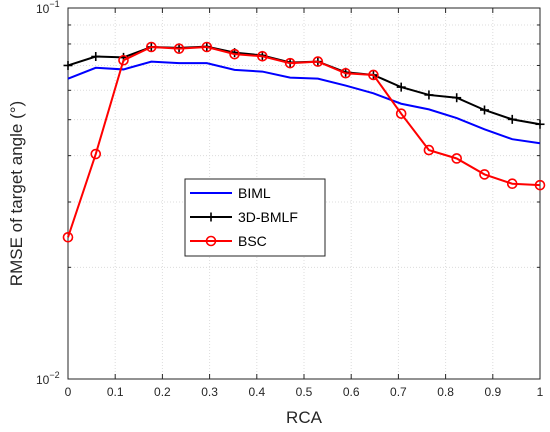 This screenshot has height=432, width=550. What do you see at coordinates (268, 217) in the screenshot?
I see `legend-label-3d-bmlf: 3D-BMLF` at bounding box center [268, 217].